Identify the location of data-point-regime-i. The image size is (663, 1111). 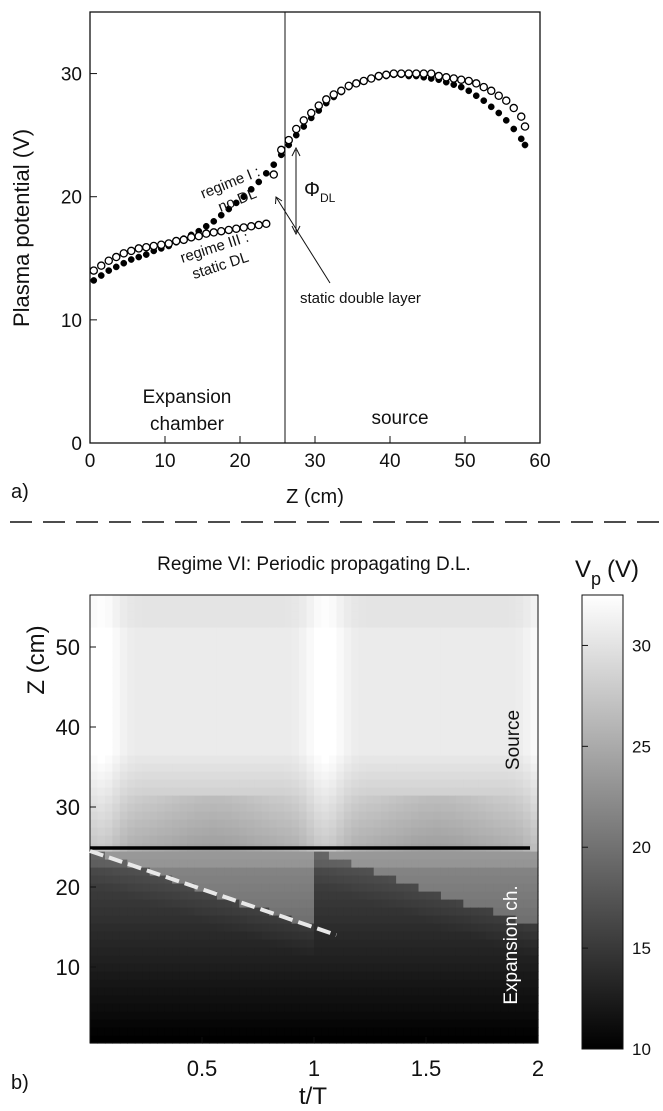
(251, 189).